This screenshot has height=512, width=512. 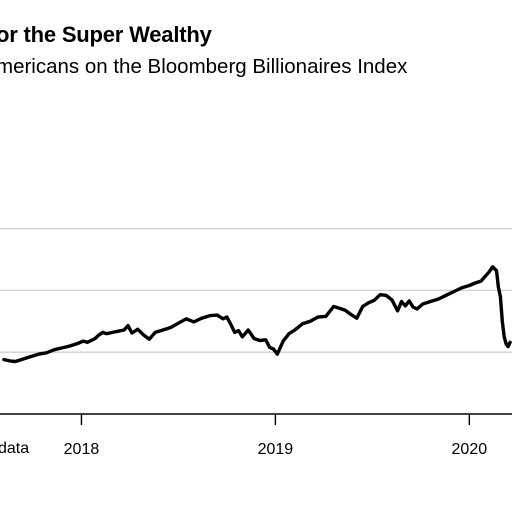 I want to click on chart-title: or the Super Wealthy, so click(x=106, y=34).